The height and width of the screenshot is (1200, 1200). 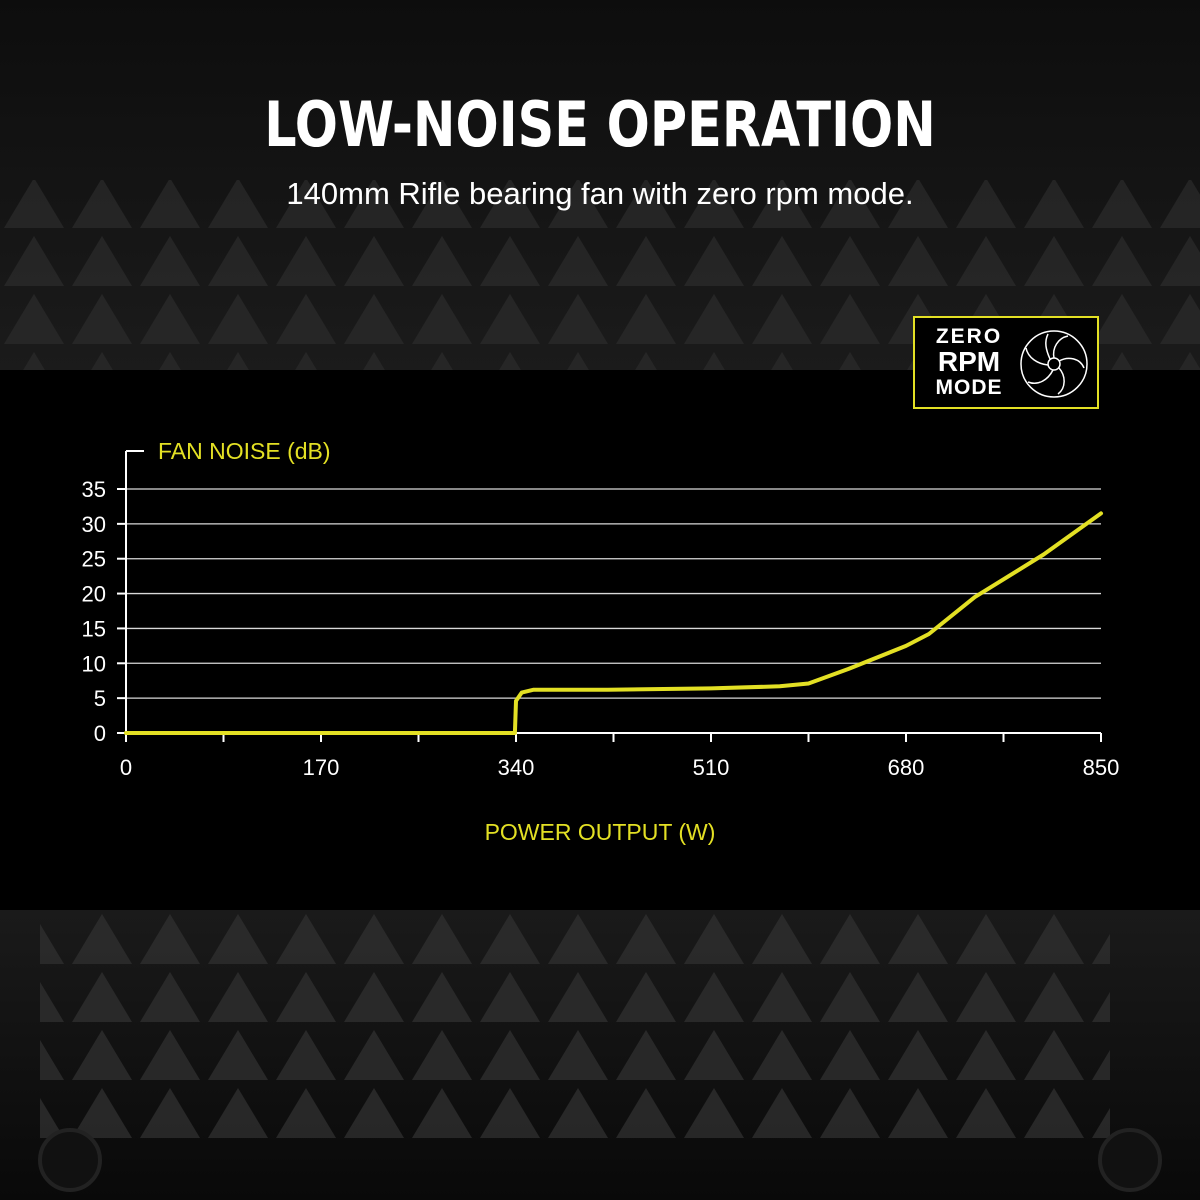 I want to click on y-tick-label: 10, so click(x=94, y=663).